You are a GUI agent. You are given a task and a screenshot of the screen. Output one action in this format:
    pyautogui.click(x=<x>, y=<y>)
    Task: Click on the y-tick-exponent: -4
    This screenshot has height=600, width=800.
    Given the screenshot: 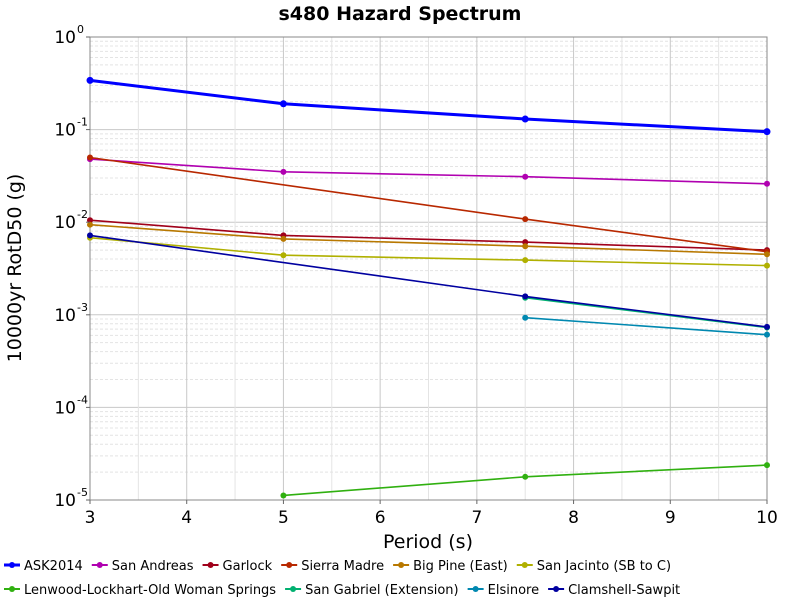 What is the action you would take?
    pyautogui.click(x=82, y=399)
    